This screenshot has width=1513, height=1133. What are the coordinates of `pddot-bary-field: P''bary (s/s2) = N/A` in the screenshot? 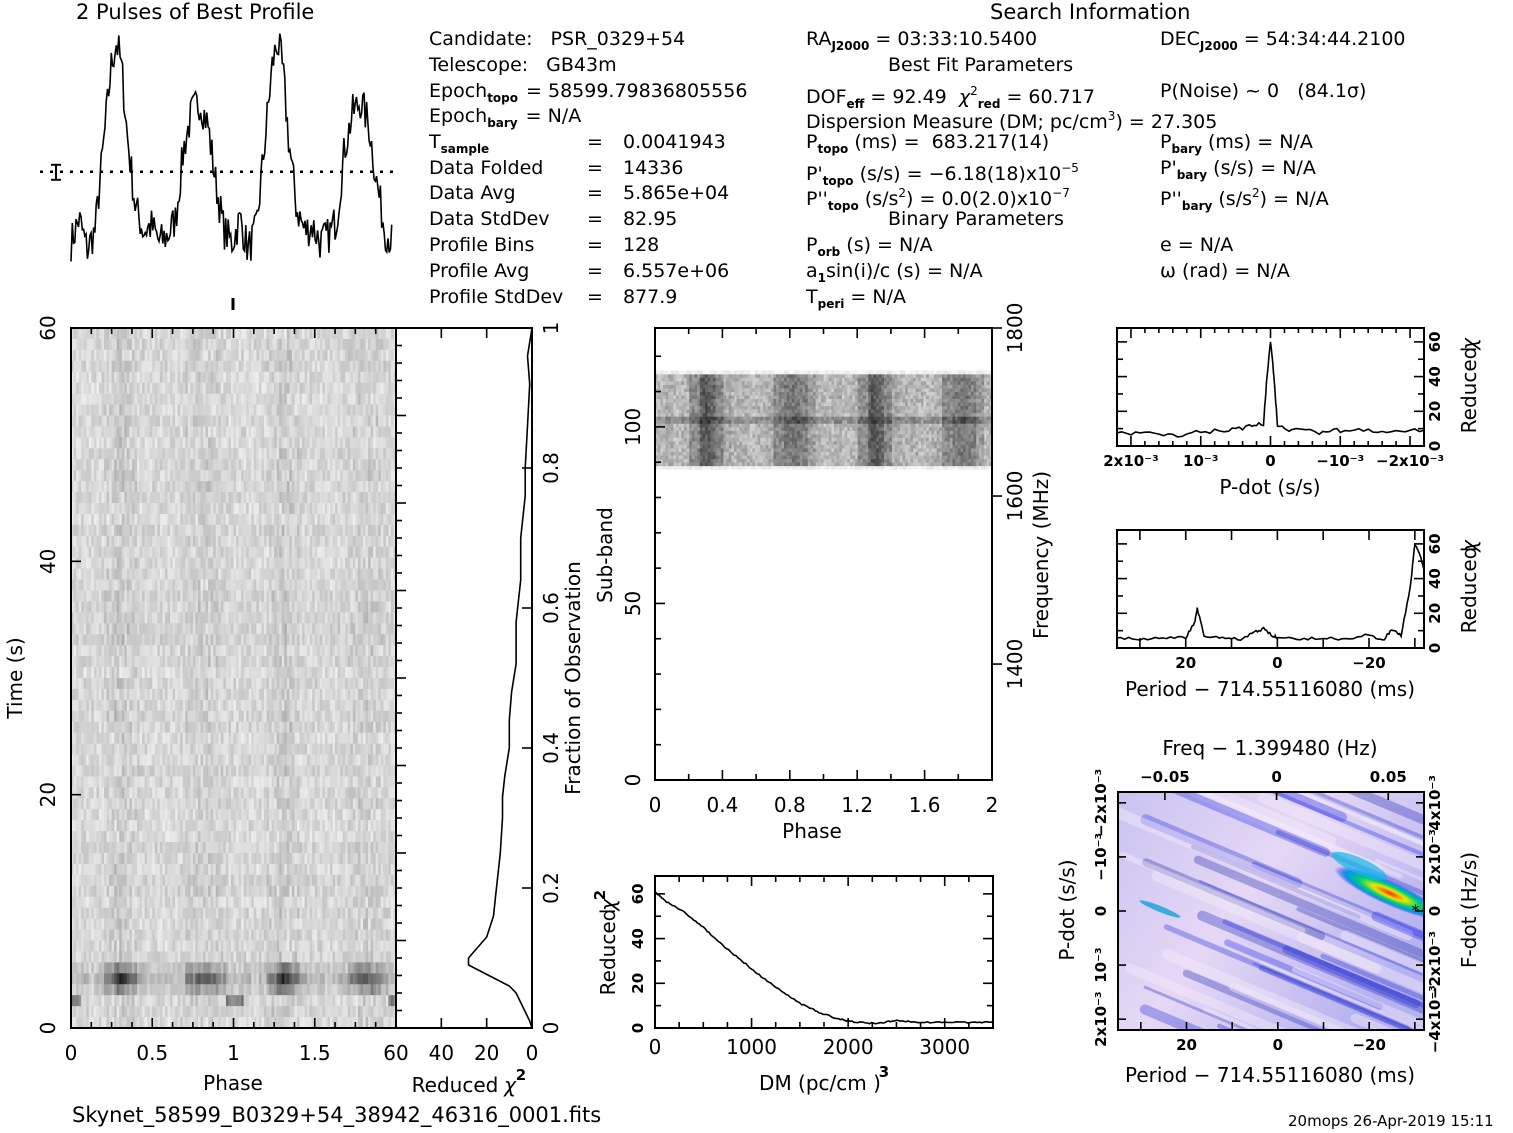 It's located at (1244, 199).